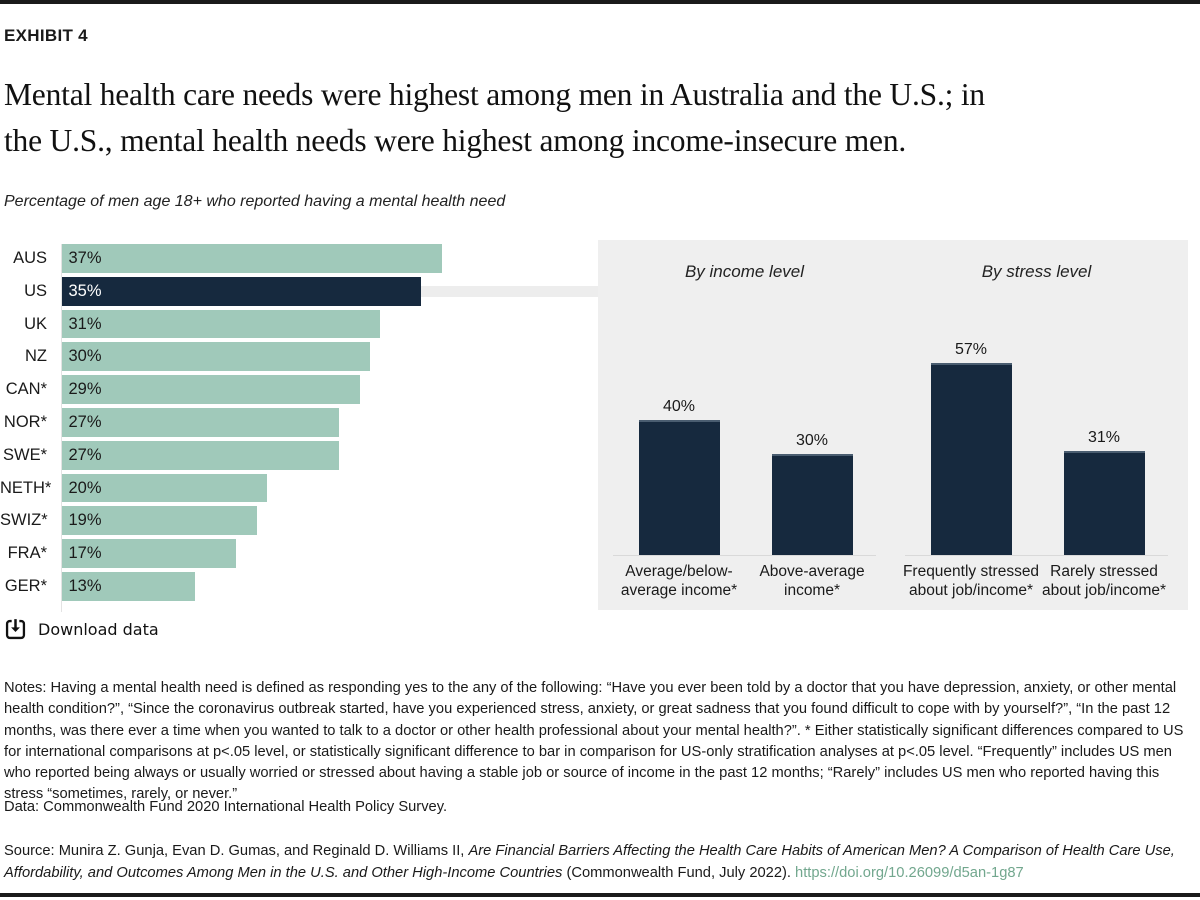  I want to click on bottom-rule, so click(600, 895).